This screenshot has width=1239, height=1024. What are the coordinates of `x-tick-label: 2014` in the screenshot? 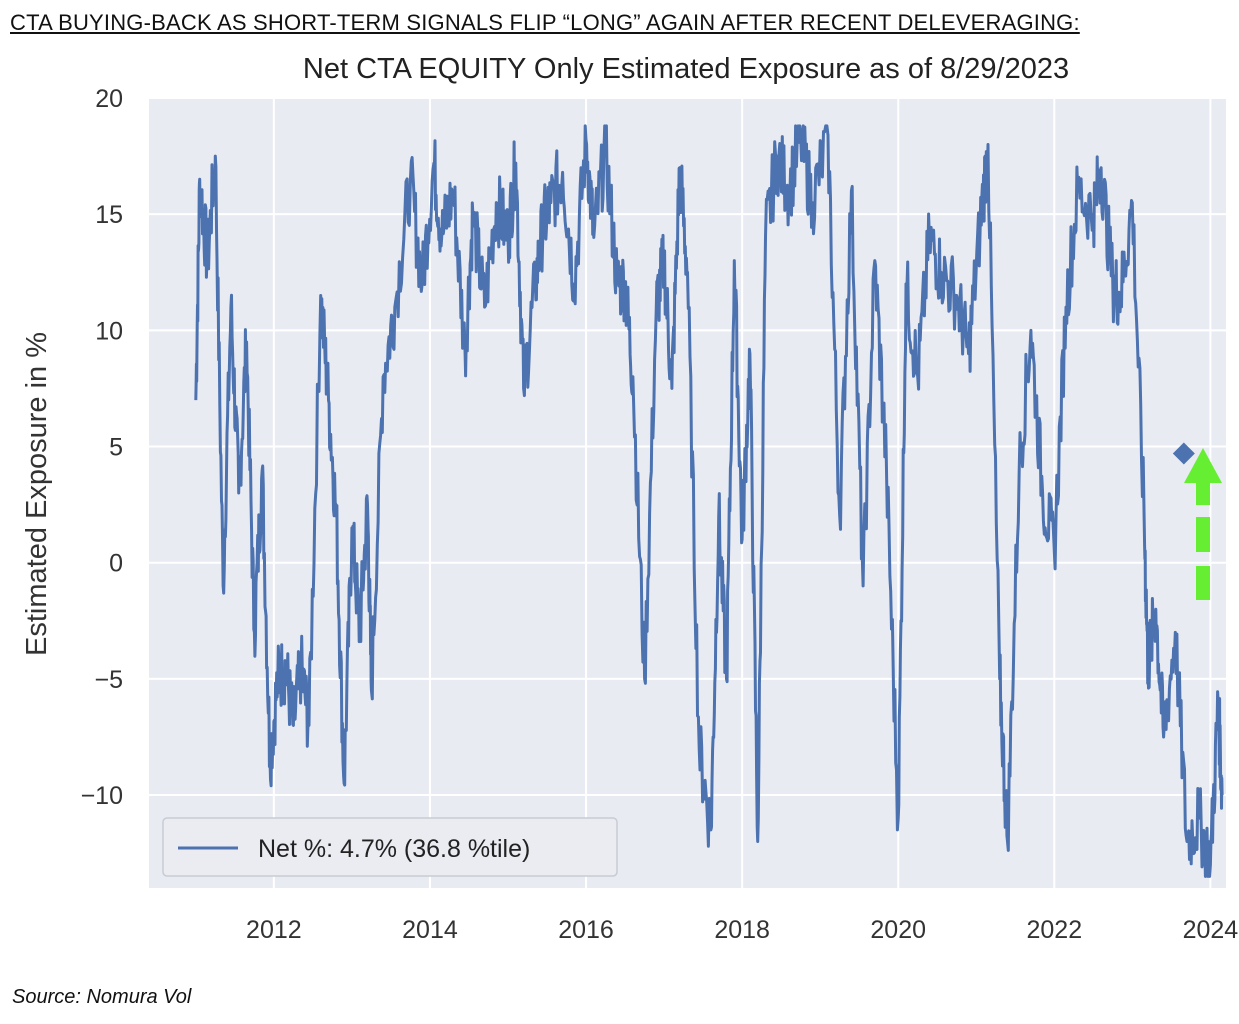 It's located at (430, 930).